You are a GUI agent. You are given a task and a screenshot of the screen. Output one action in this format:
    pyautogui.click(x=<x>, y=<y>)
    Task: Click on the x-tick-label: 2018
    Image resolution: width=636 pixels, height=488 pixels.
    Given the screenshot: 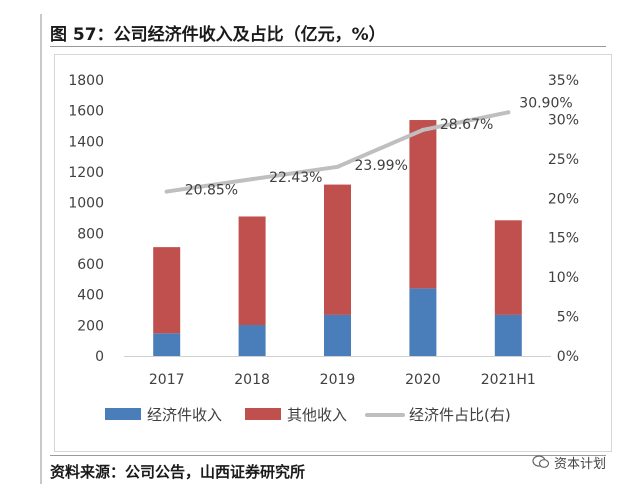 What is the action you would take?
    pyautogui.click(x=252, y=380)
    